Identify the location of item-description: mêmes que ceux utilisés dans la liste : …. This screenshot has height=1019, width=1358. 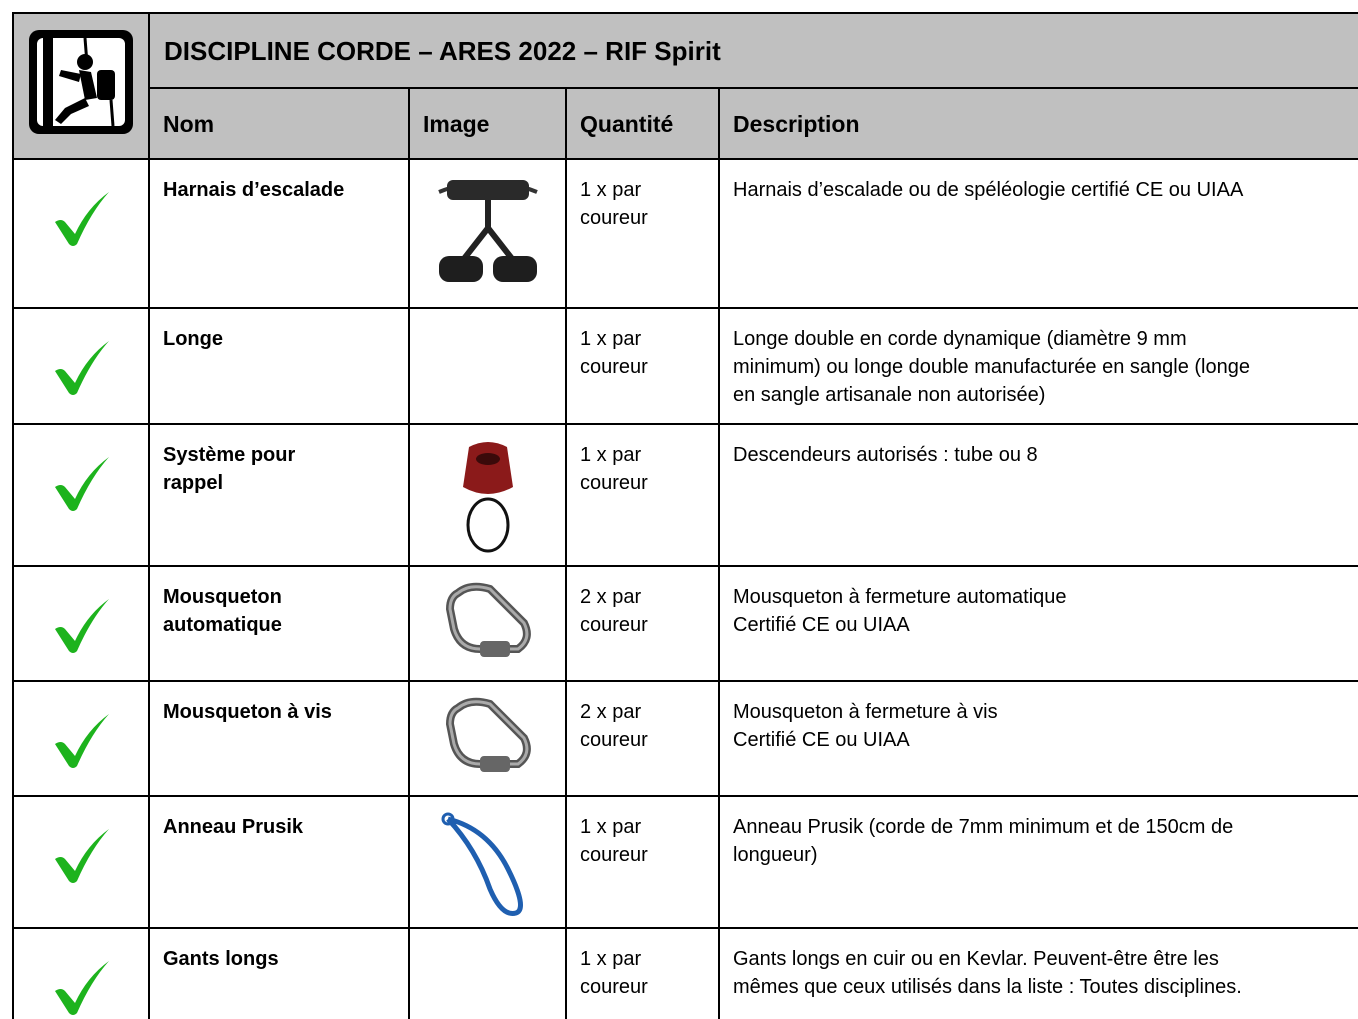
(987, 987).